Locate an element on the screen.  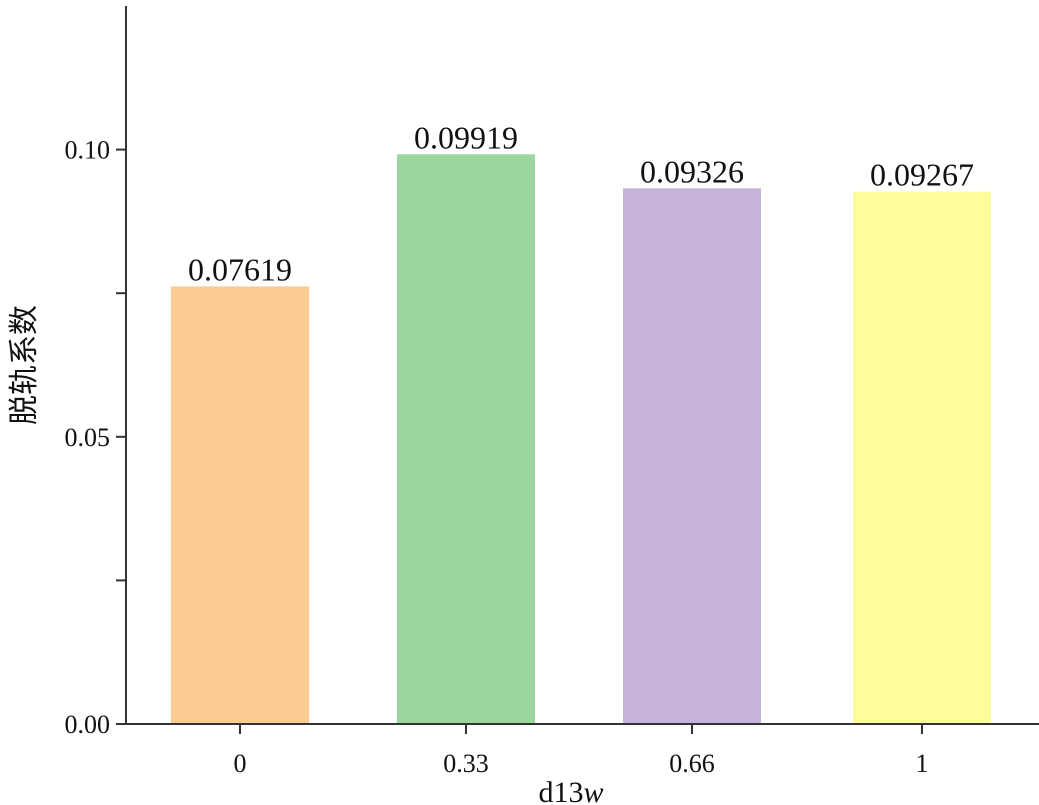
x-tick-label: 0.33 is located at coordinates (466, 763).